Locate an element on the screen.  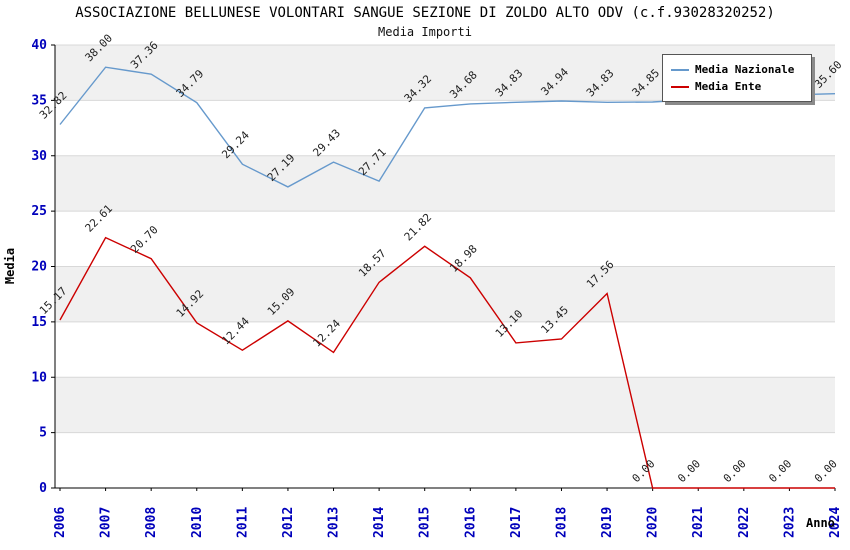
point-label: 20.70 is located at coordinates (144, 239).